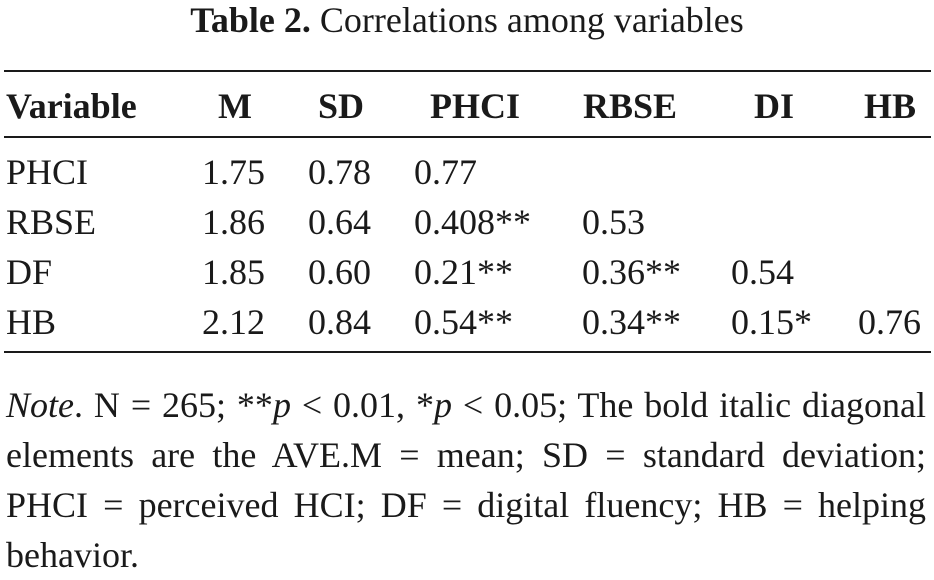 Image resolution: width=934 pixels, height=580 pixels. What do you see at coordinates (51, 222) in the screenshot?
I see `cell-variable: RBSE` at bounding box center [51, 222].